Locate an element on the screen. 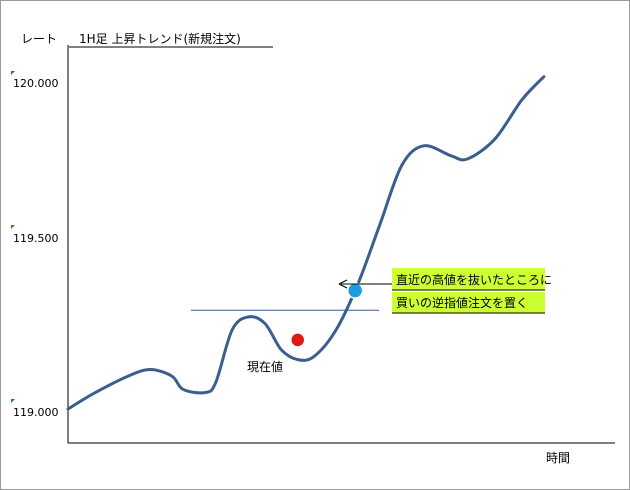 This screenshot has width=630, height=490. chart-title: 1H足 上昇トレンド(新規注文) is located at coordinates (160, 38).